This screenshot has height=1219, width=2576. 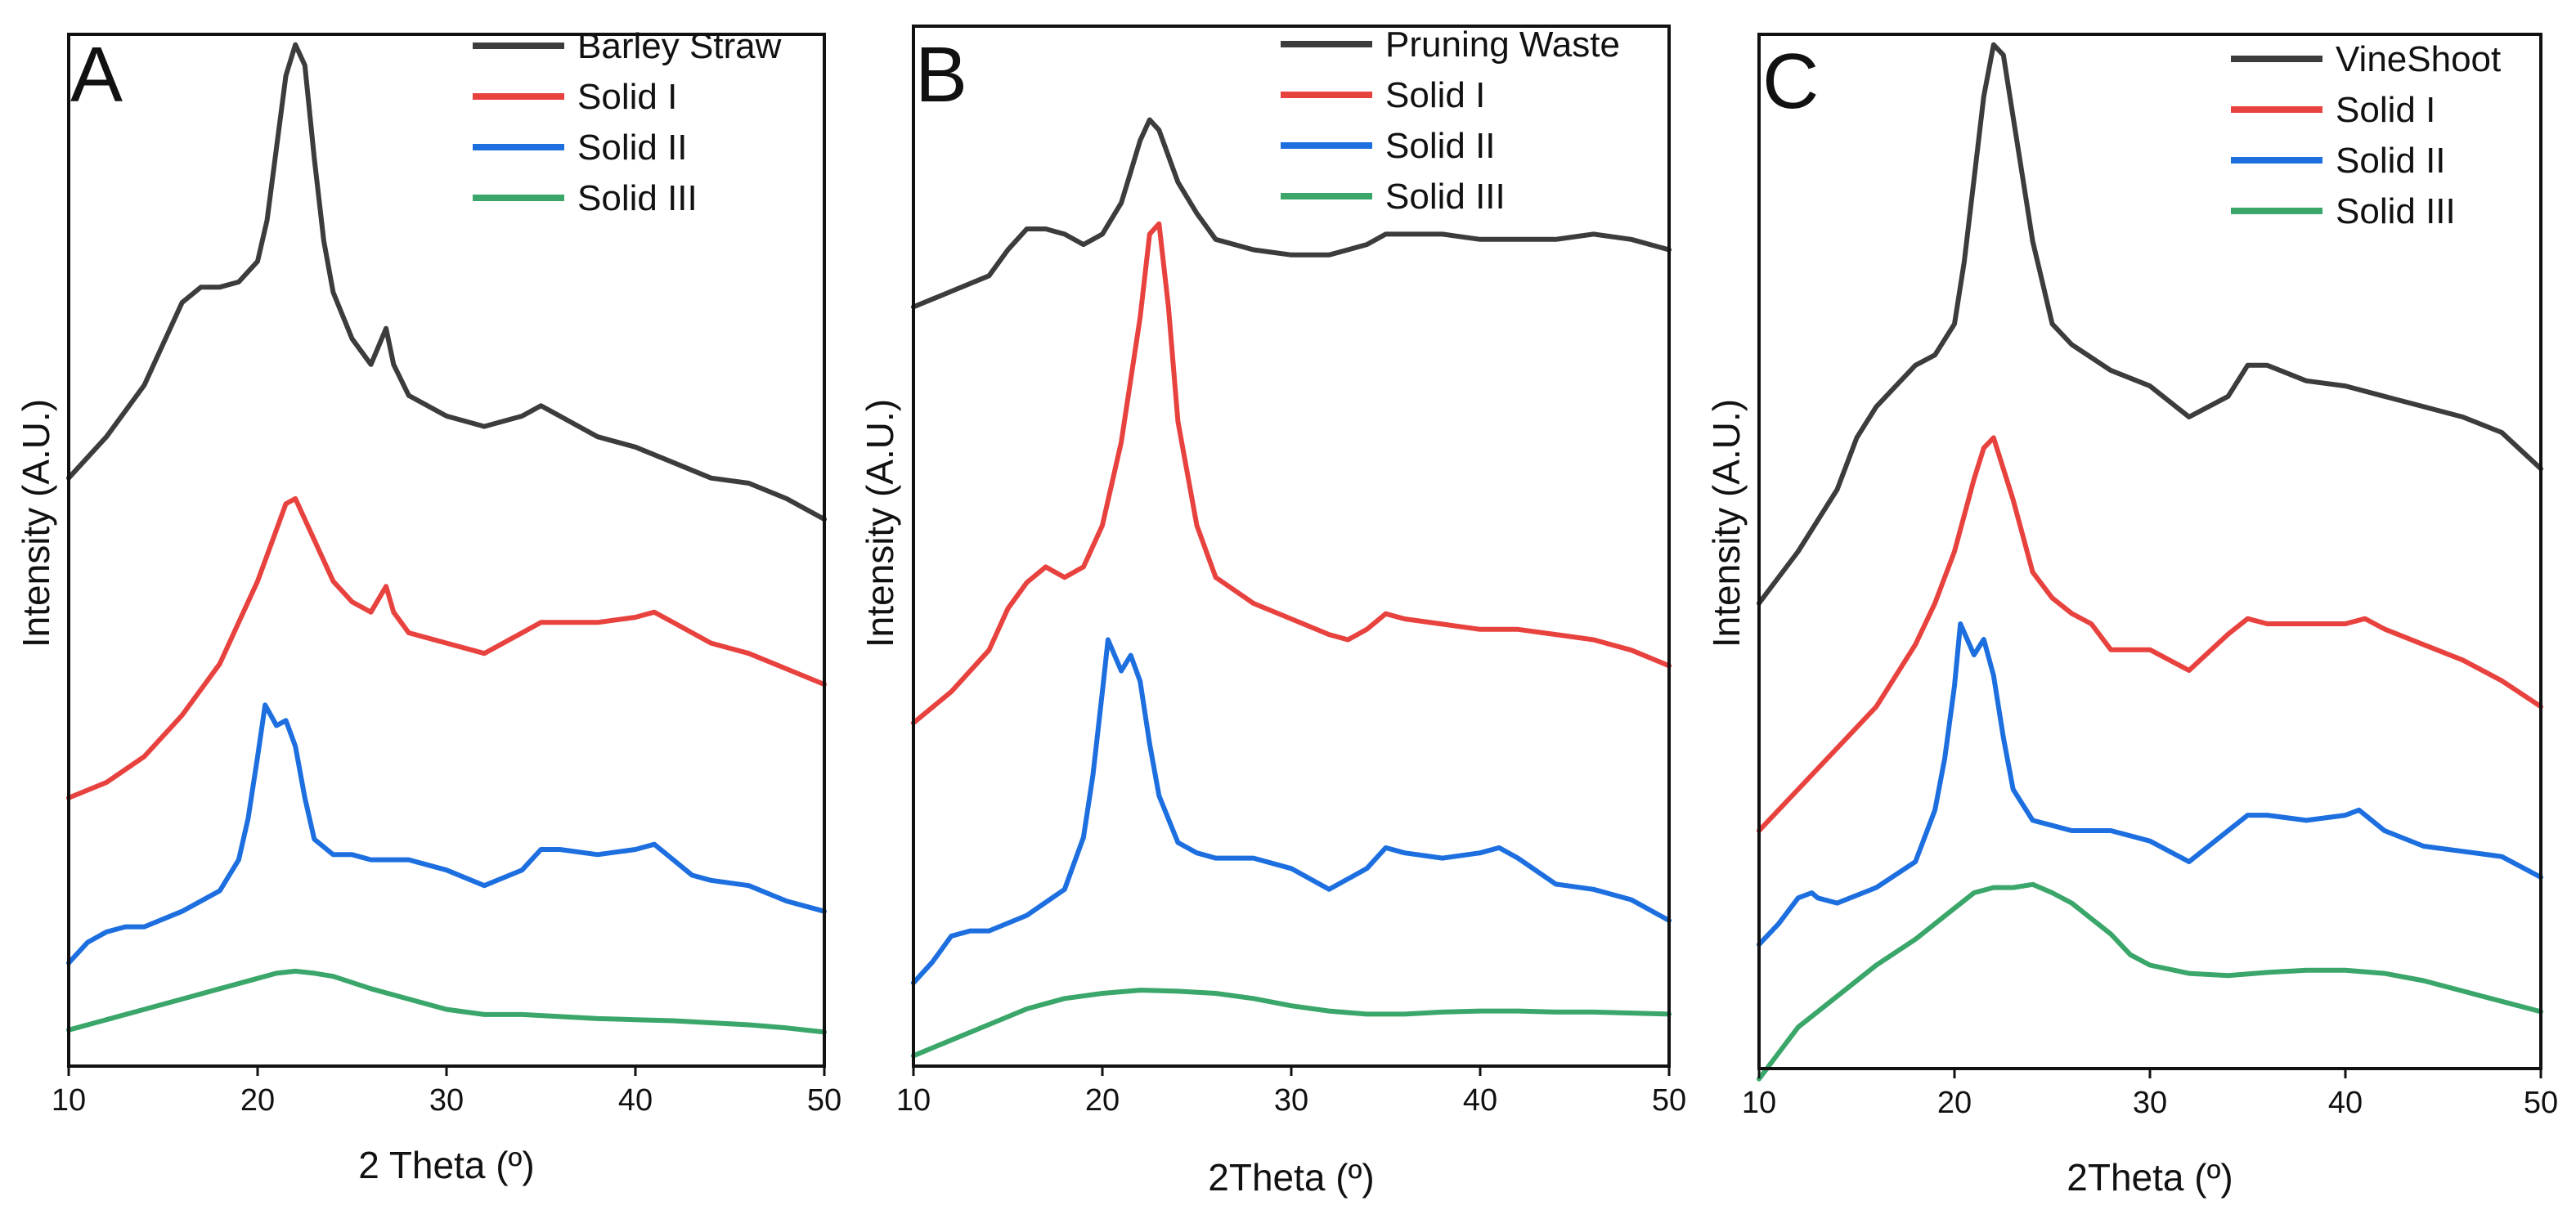 I want to click on panel-b-legend-label-pruning-waste: Pruning Waste, so click(x=1503, y=45).